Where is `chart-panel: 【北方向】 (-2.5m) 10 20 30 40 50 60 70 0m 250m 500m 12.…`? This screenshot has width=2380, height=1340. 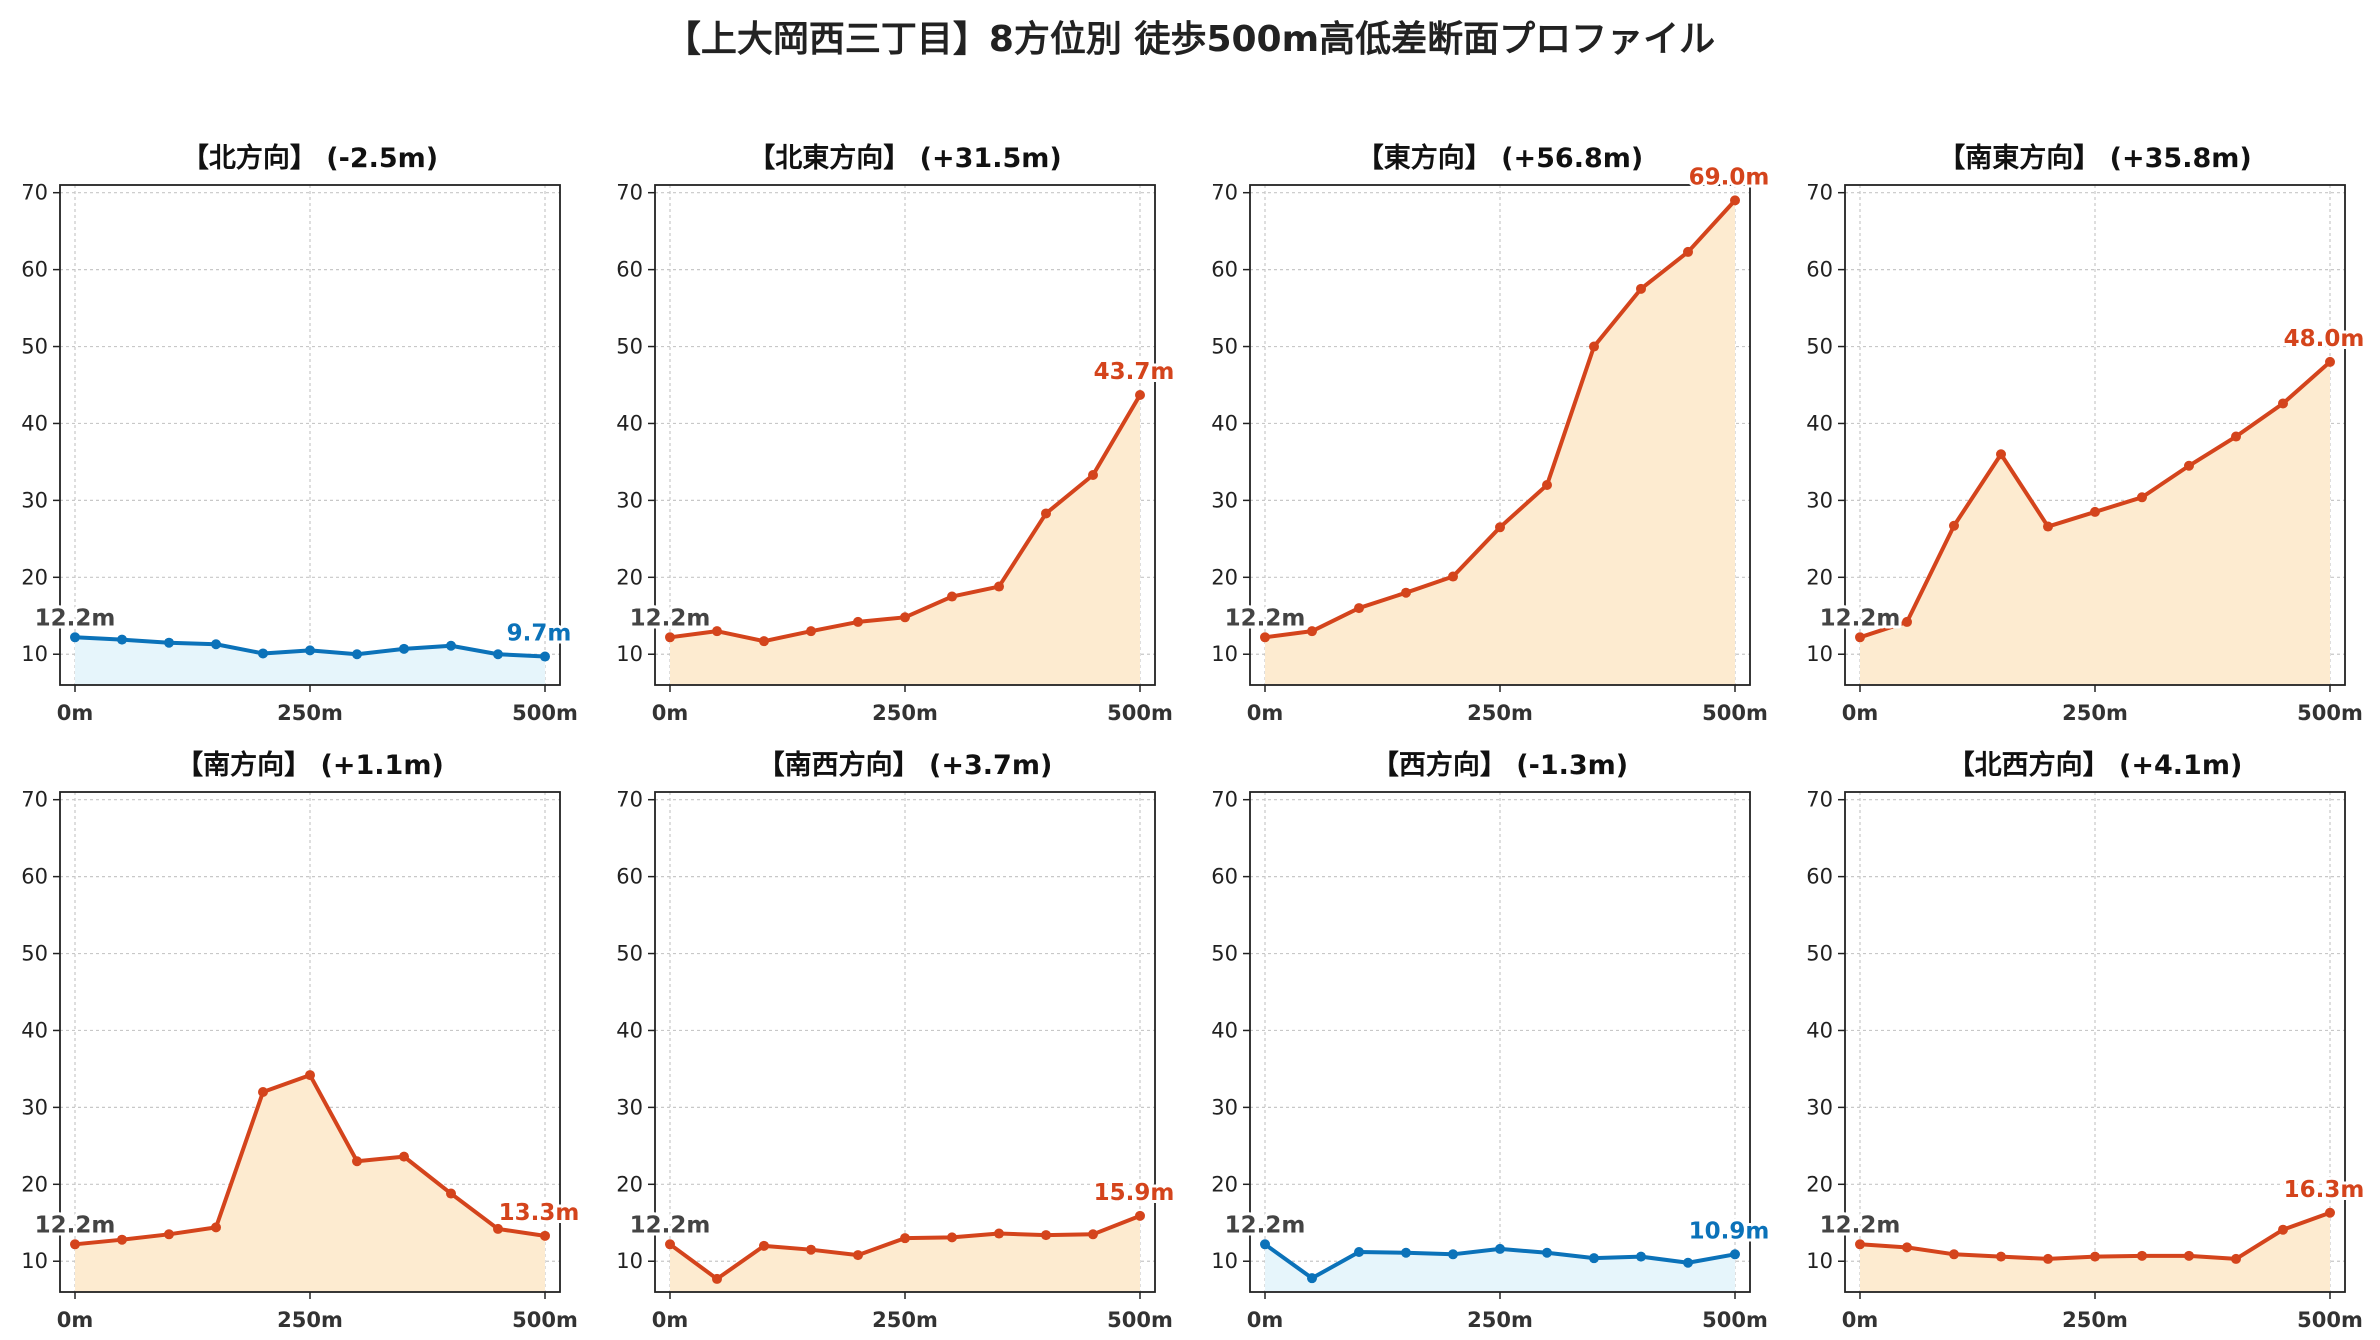 chart-panel: 【北方向】 (-2.5m) 10 20 30 40 50 60 70 0m 250m 500m 12.… is located at coordinates (299, 433).